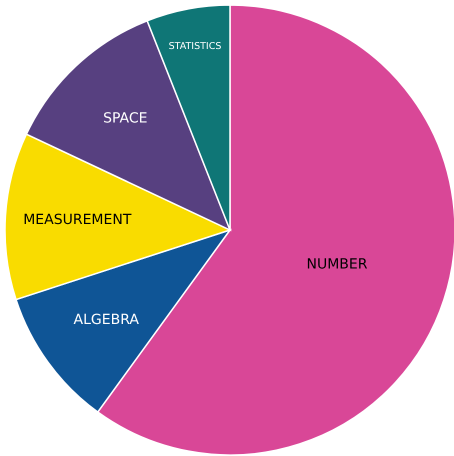 The width and height of the screenshot is (454, 456). Describe the element at coordinates (125, 118) in the screenshot. I see `slice-label: SPACE` at that location.